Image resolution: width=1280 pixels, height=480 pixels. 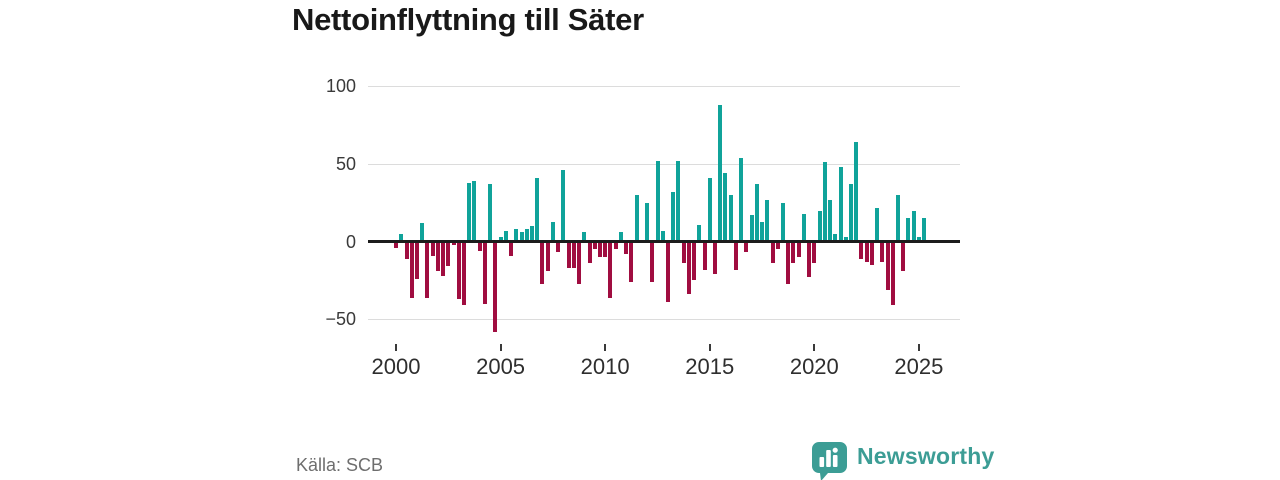 What do you see at coordinates (340, 319) in the screenshot?
I see `y-axis-label: −50` at bounding box center [340, 319].